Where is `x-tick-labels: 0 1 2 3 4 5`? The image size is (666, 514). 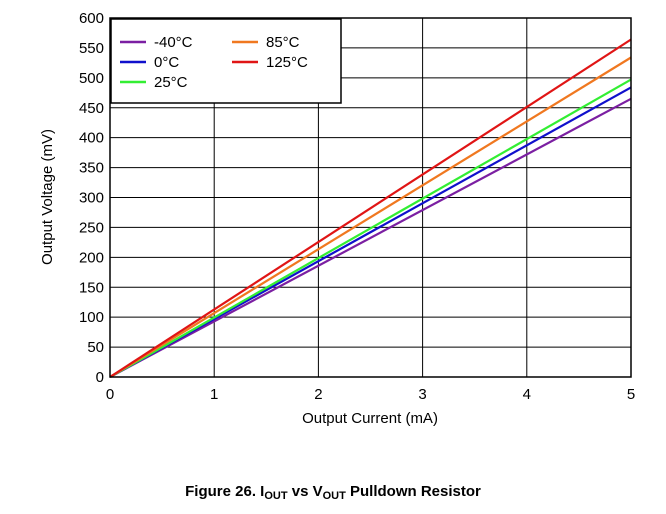
x-tick-labels: 0 1 2 3 4 5 is located at coordinates (370, 394).